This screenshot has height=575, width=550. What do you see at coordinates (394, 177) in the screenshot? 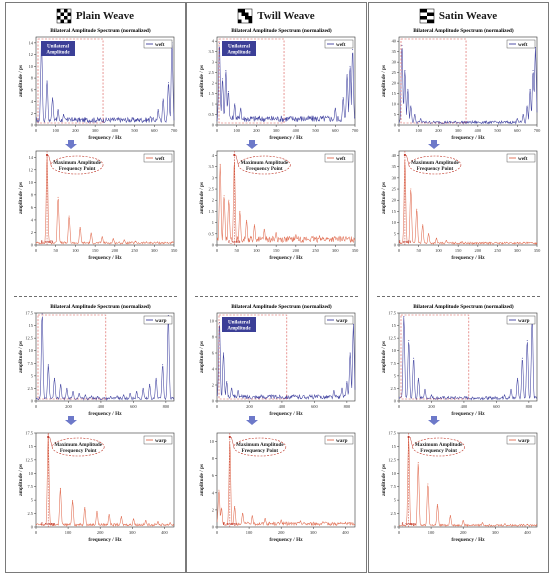
I see `y-tick-label: 30` at bounding box center [394, 177].